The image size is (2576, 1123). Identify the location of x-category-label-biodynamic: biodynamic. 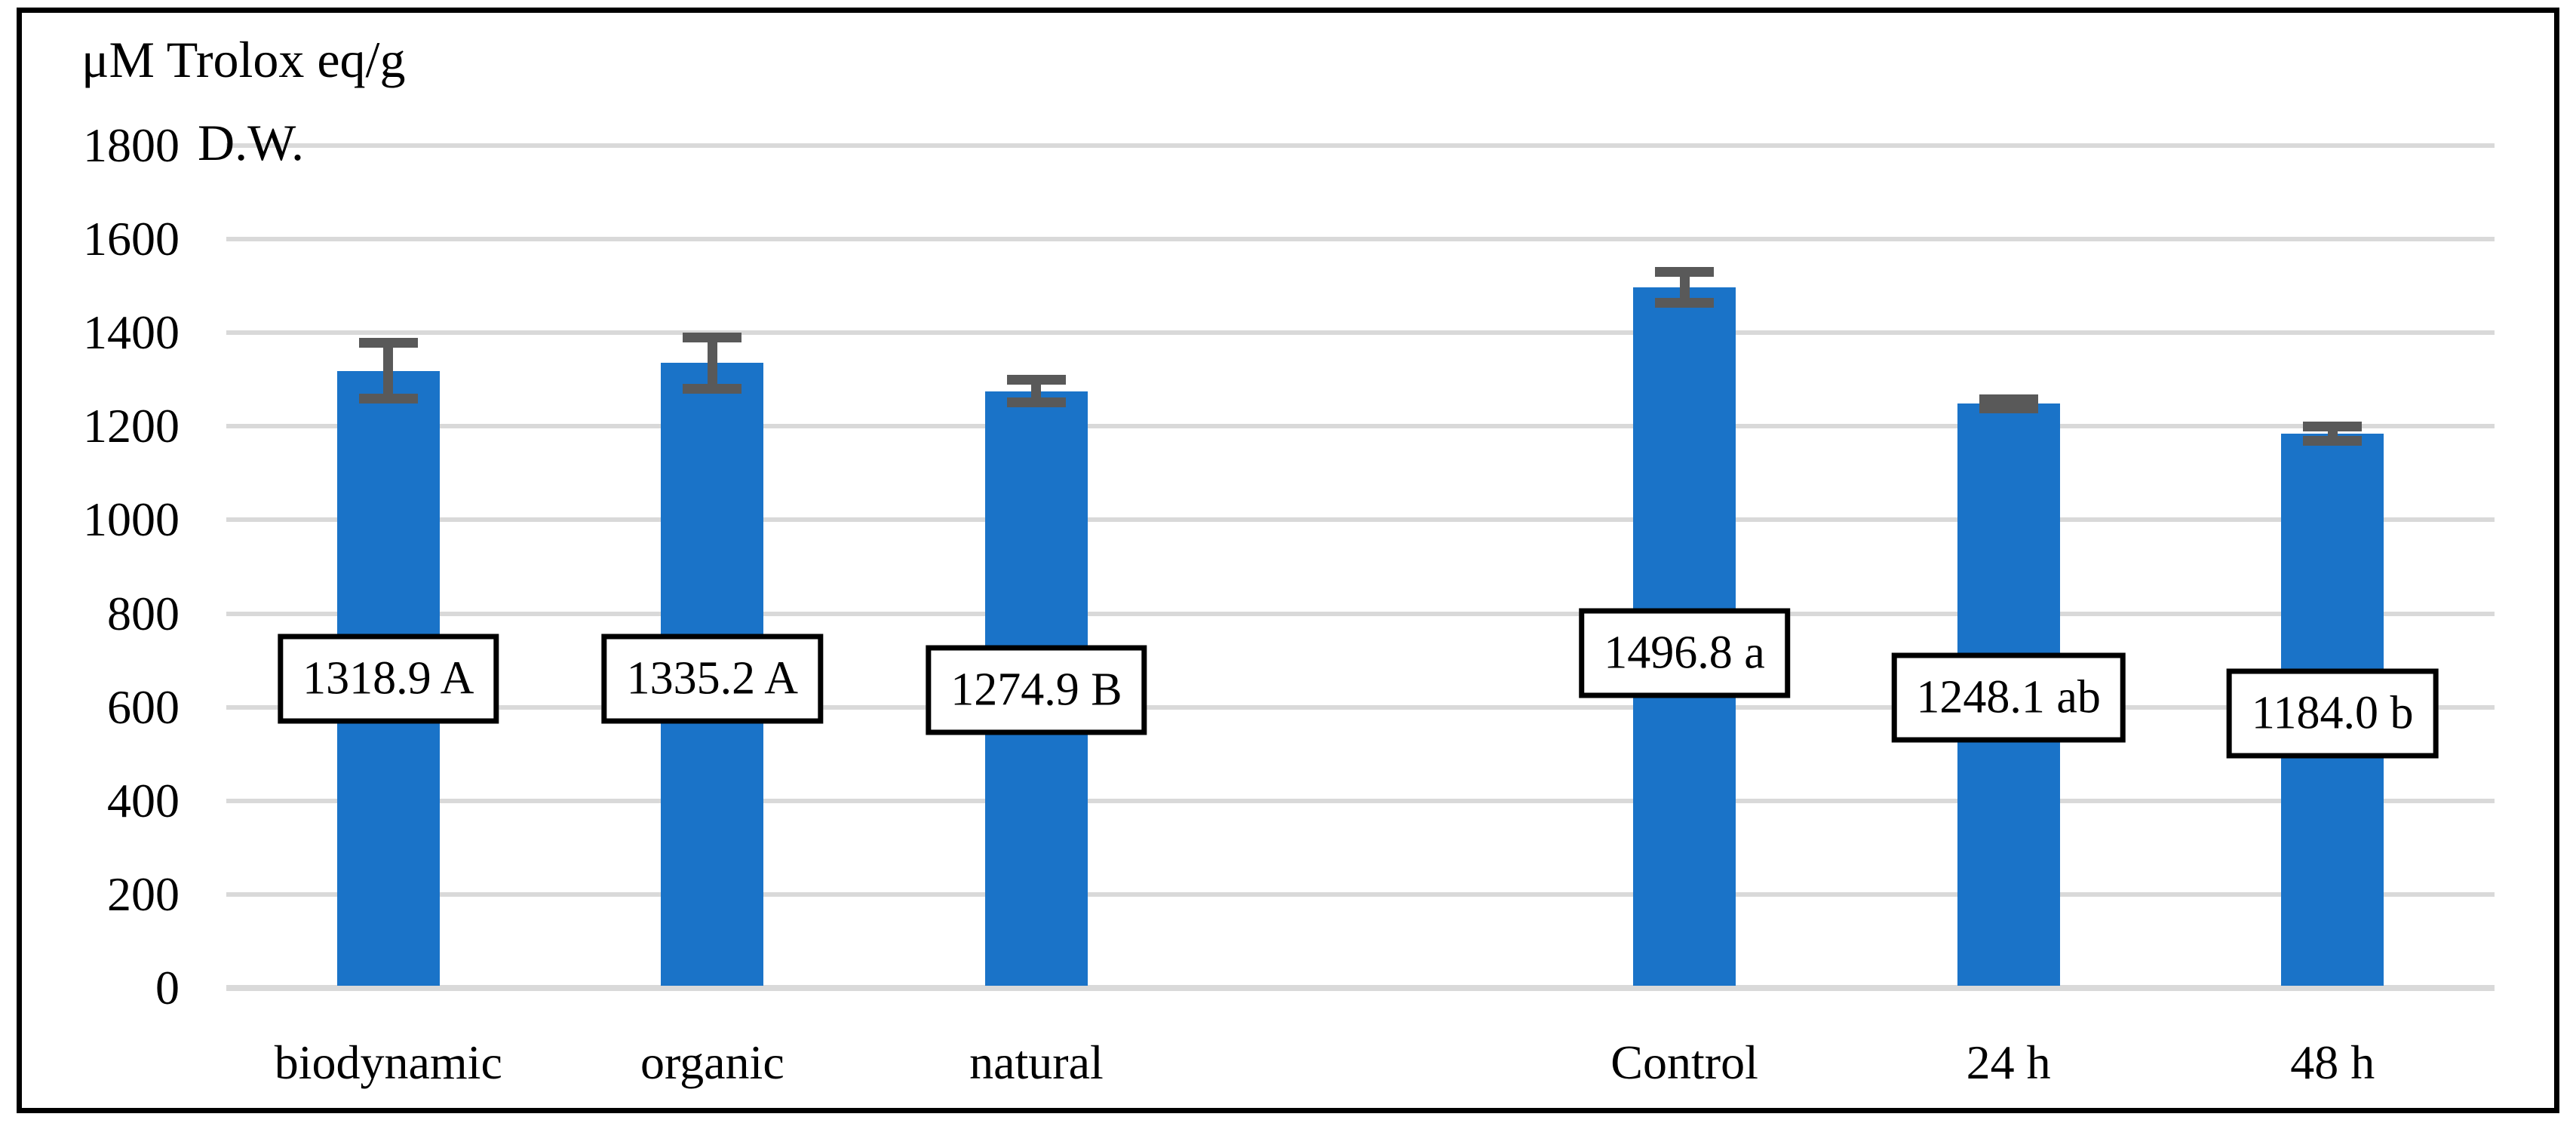
(388, 1062).